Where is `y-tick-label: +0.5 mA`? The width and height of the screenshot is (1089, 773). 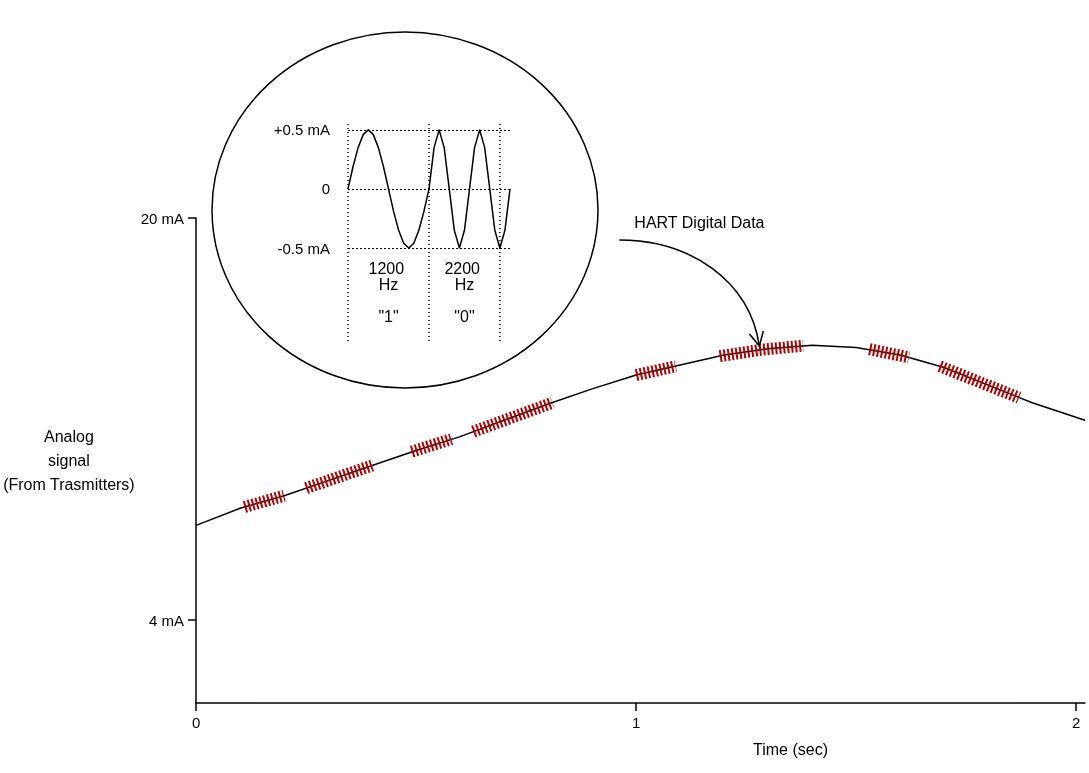 y-tick-label: +0.5 mA is located at coordinates (301, 130).